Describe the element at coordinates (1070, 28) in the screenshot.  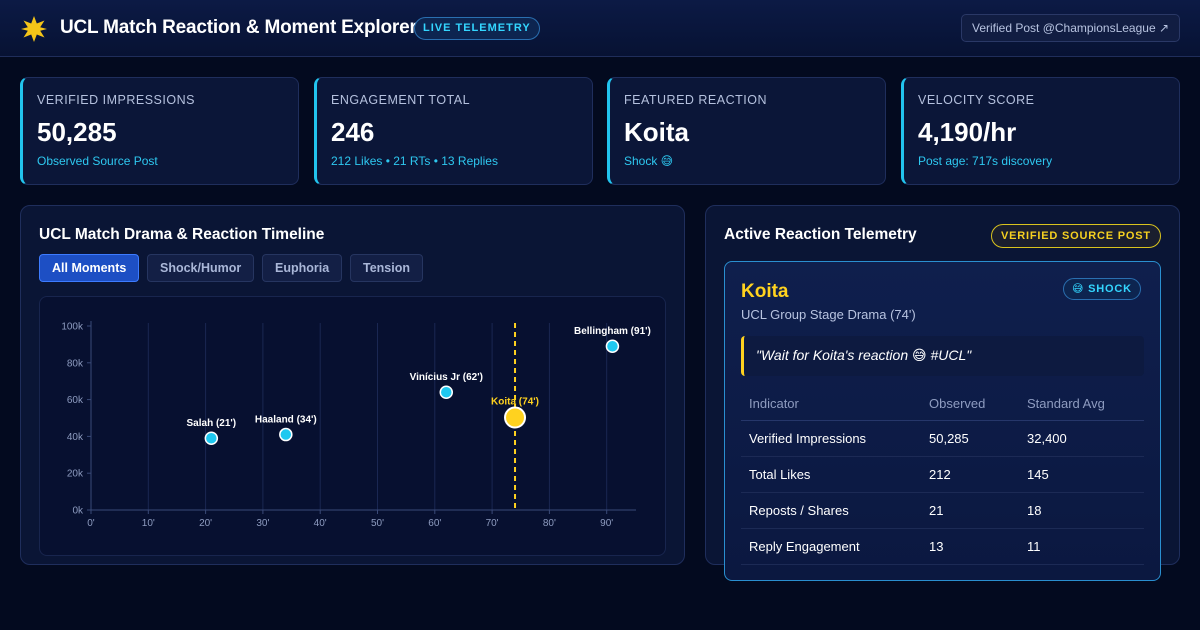
I see `verified-post-link: Verified Post @ChampionsLeague ↗` at that location.